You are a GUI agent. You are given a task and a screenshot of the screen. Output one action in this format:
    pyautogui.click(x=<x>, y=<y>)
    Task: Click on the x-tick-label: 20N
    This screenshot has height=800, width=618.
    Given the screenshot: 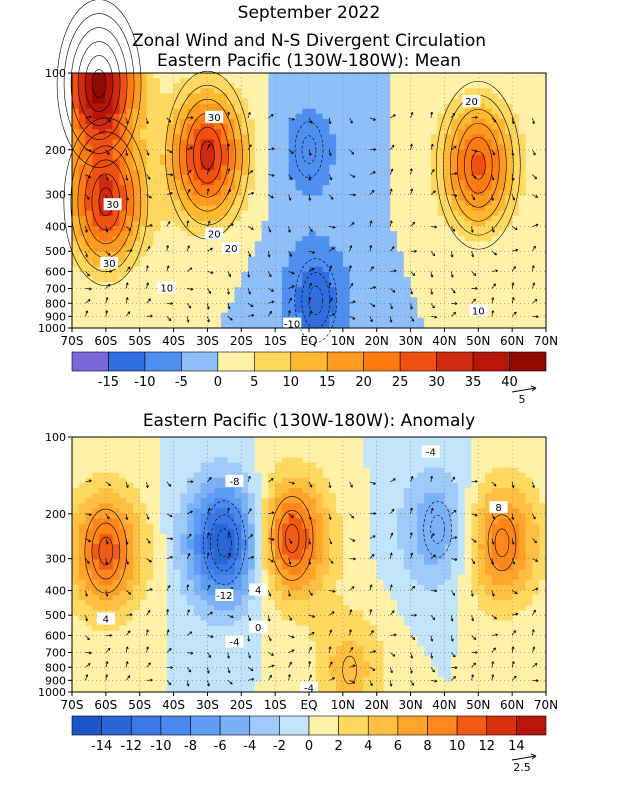 What is the action you would take?
    pyautogui.click(x=377, y=341)
    